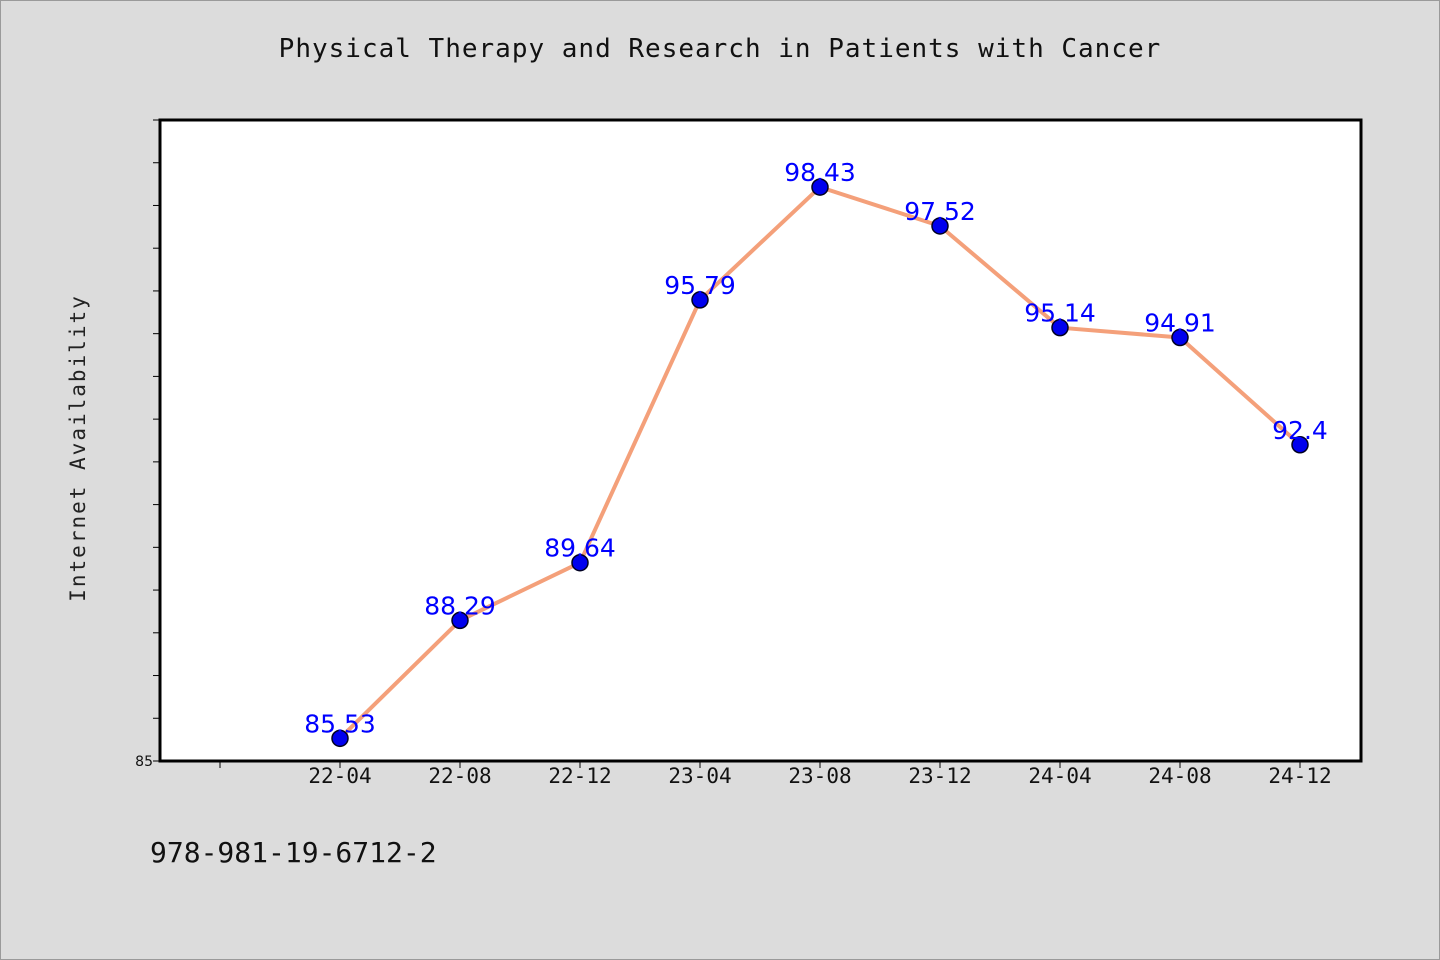 The width and height of the screenshot is (1440, 960). I want to click on x-tick-label: 24-12, so click(1299, 776).